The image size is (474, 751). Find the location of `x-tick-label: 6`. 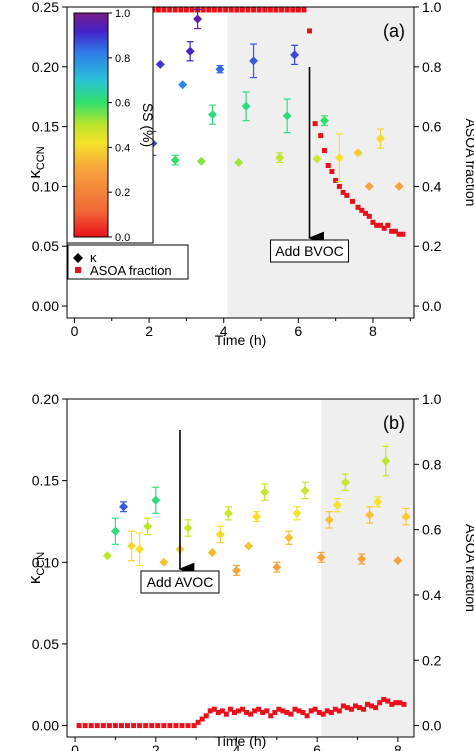

x-tick-label: 6 is located at coordinates (317, 746).